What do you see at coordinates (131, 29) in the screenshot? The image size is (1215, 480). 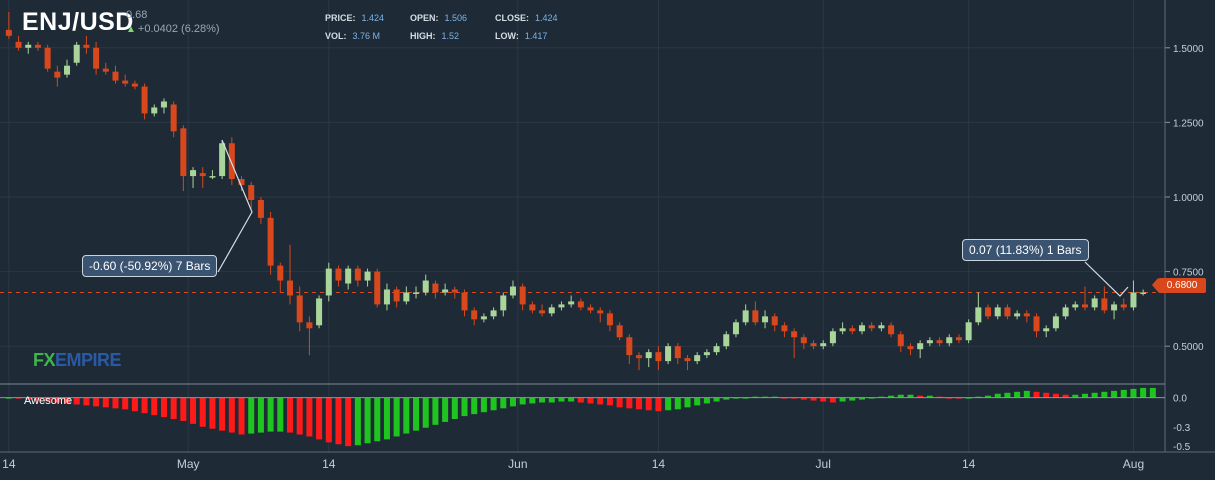 I see `up-arrow-icon: ▲` at bounding box center [131, 29].